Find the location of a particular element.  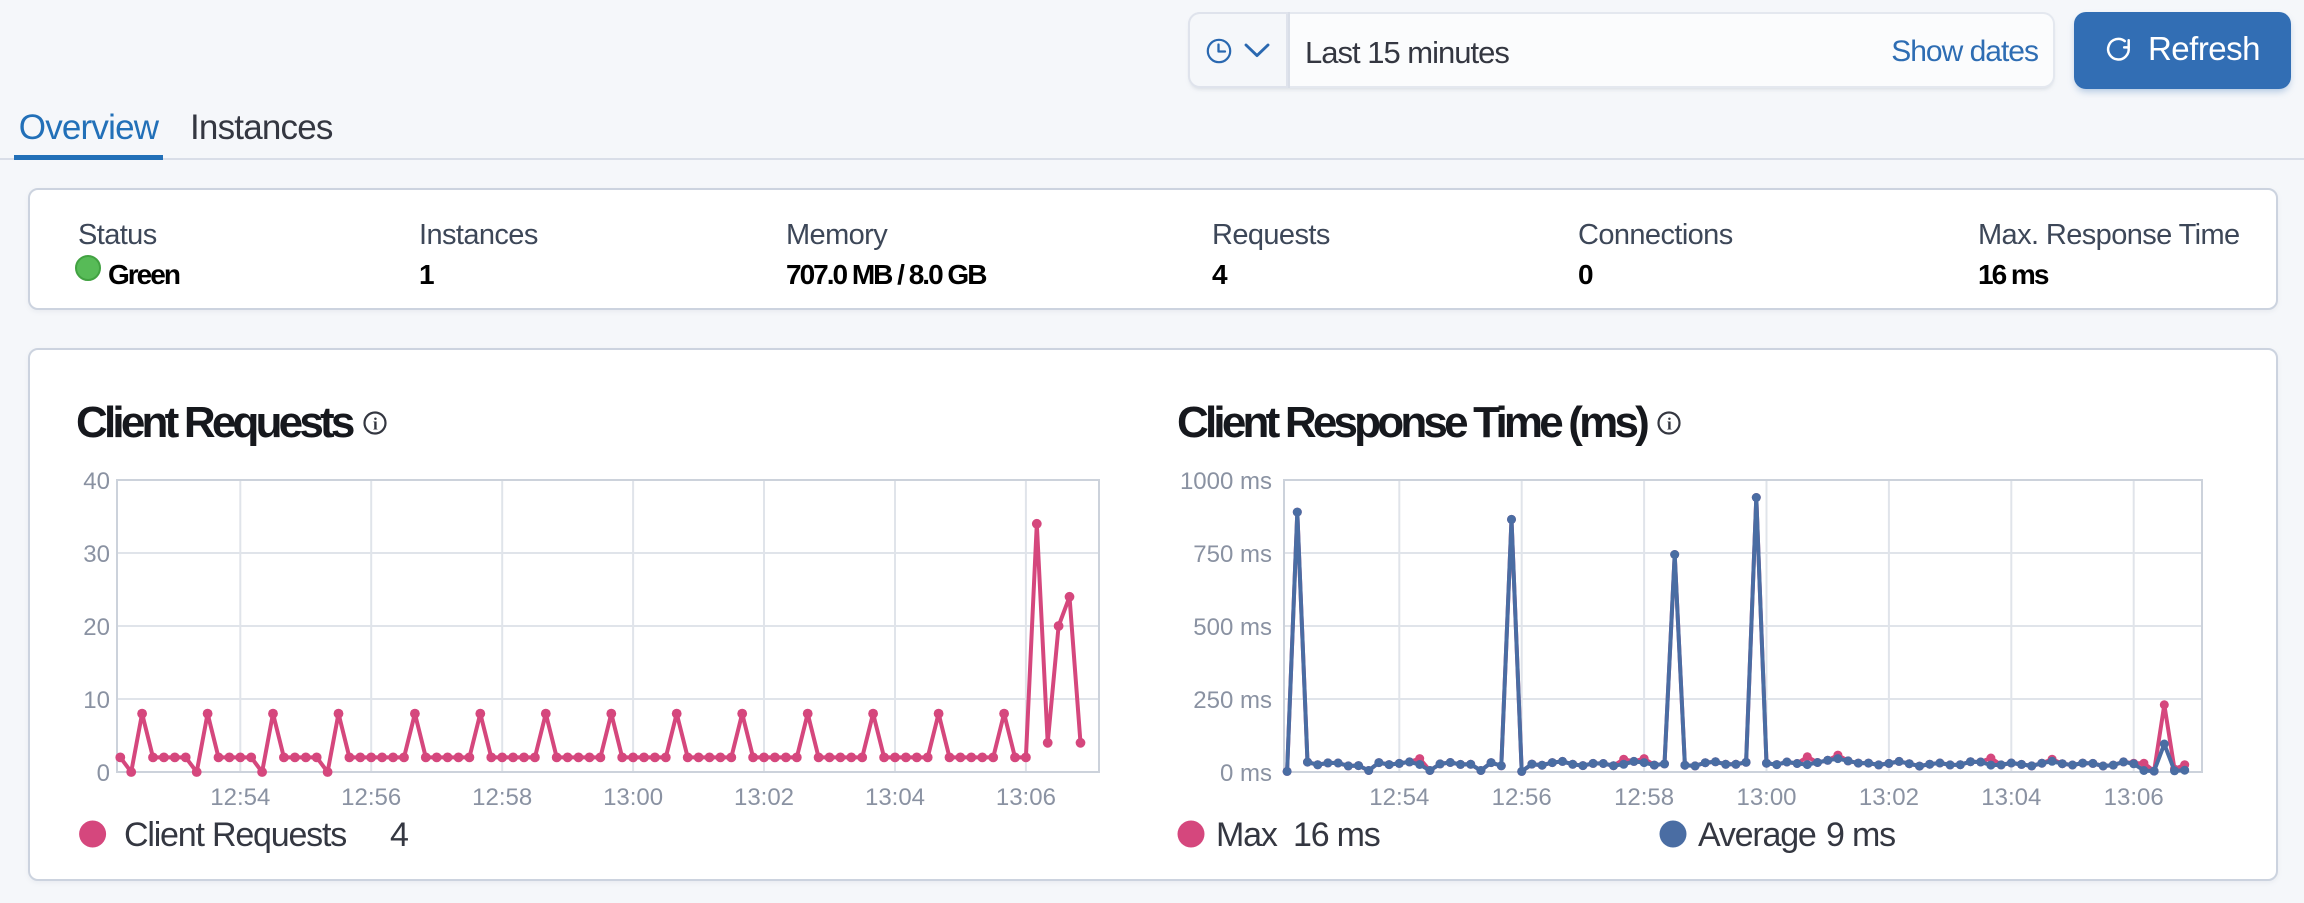

svg-text: Client Requests is located at coordinates (235, 835).